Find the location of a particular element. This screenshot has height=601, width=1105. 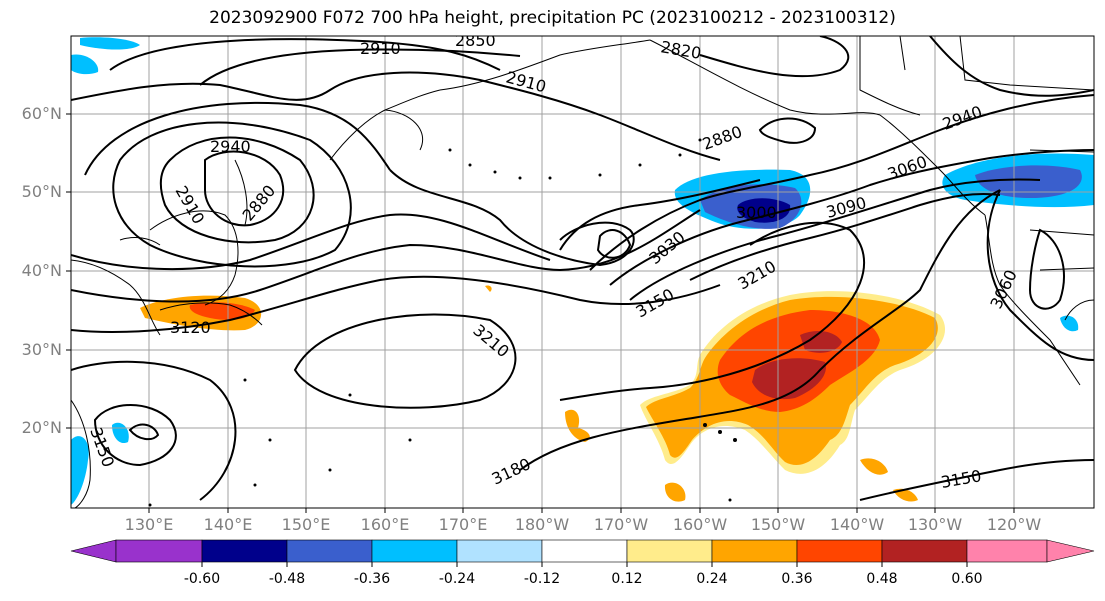

lon-label: 130°E is located at coordinates (149, 524).